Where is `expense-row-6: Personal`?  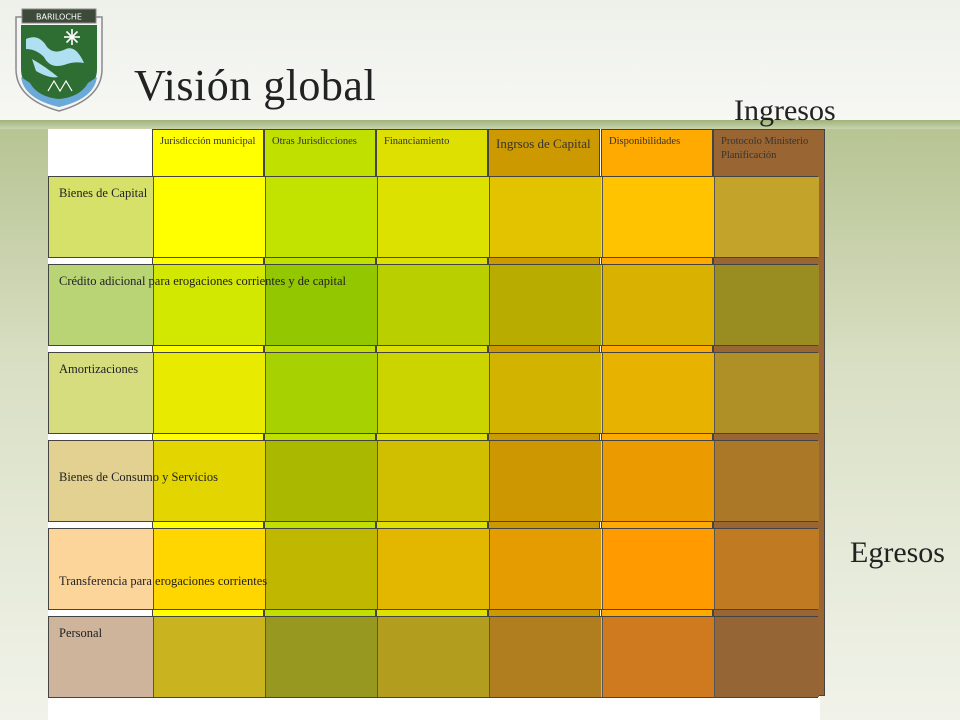 expense-row-6: Personal is located at coordinates (433, 657).